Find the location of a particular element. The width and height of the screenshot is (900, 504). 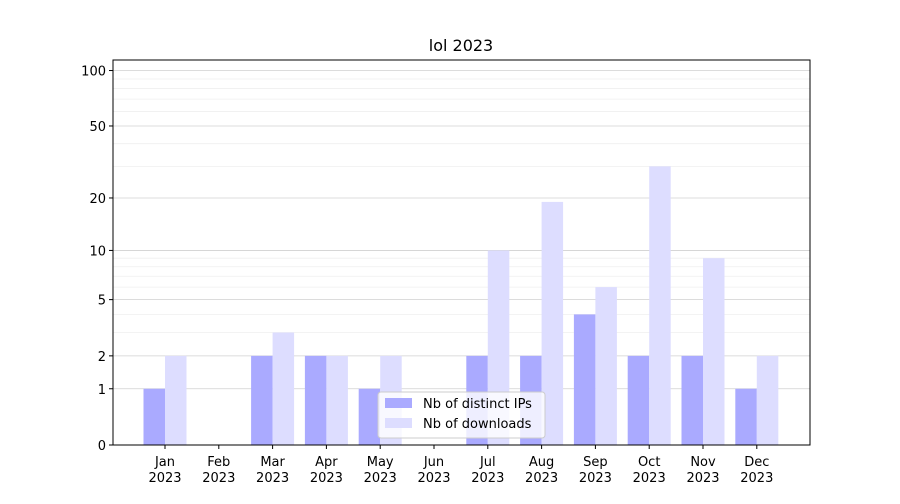

x-tick-label: Jan 2023 is located at coordinates (164, 470).